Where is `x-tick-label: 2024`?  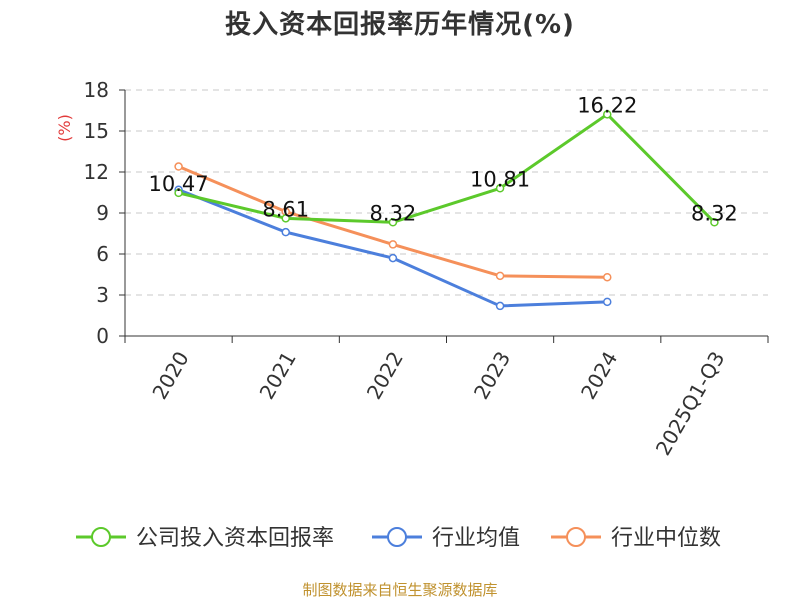 x-tick-label: 2024 is located at coordinates (599, 375).